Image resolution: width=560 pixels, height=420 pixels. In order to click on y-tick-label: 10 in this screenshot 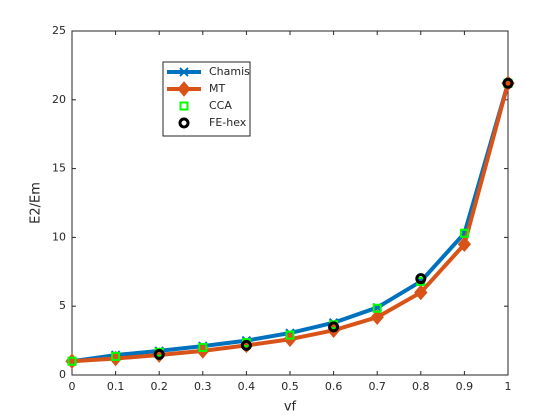, I will do `click(59, 236)`.